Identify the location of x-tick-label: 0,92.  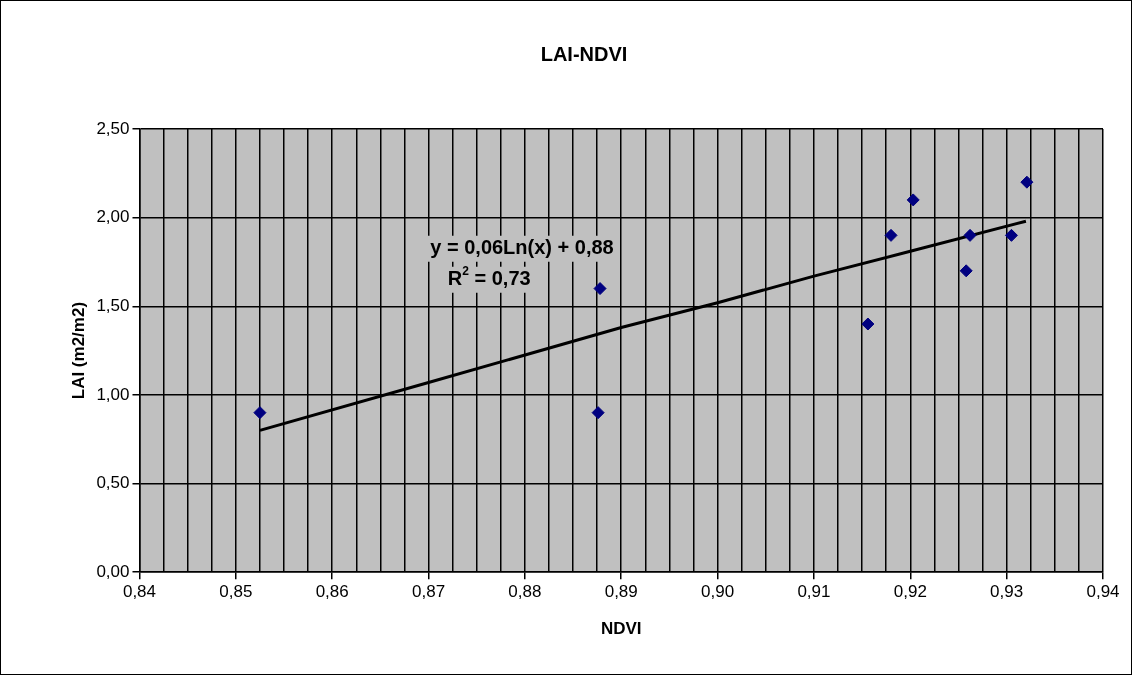
(910, 592).